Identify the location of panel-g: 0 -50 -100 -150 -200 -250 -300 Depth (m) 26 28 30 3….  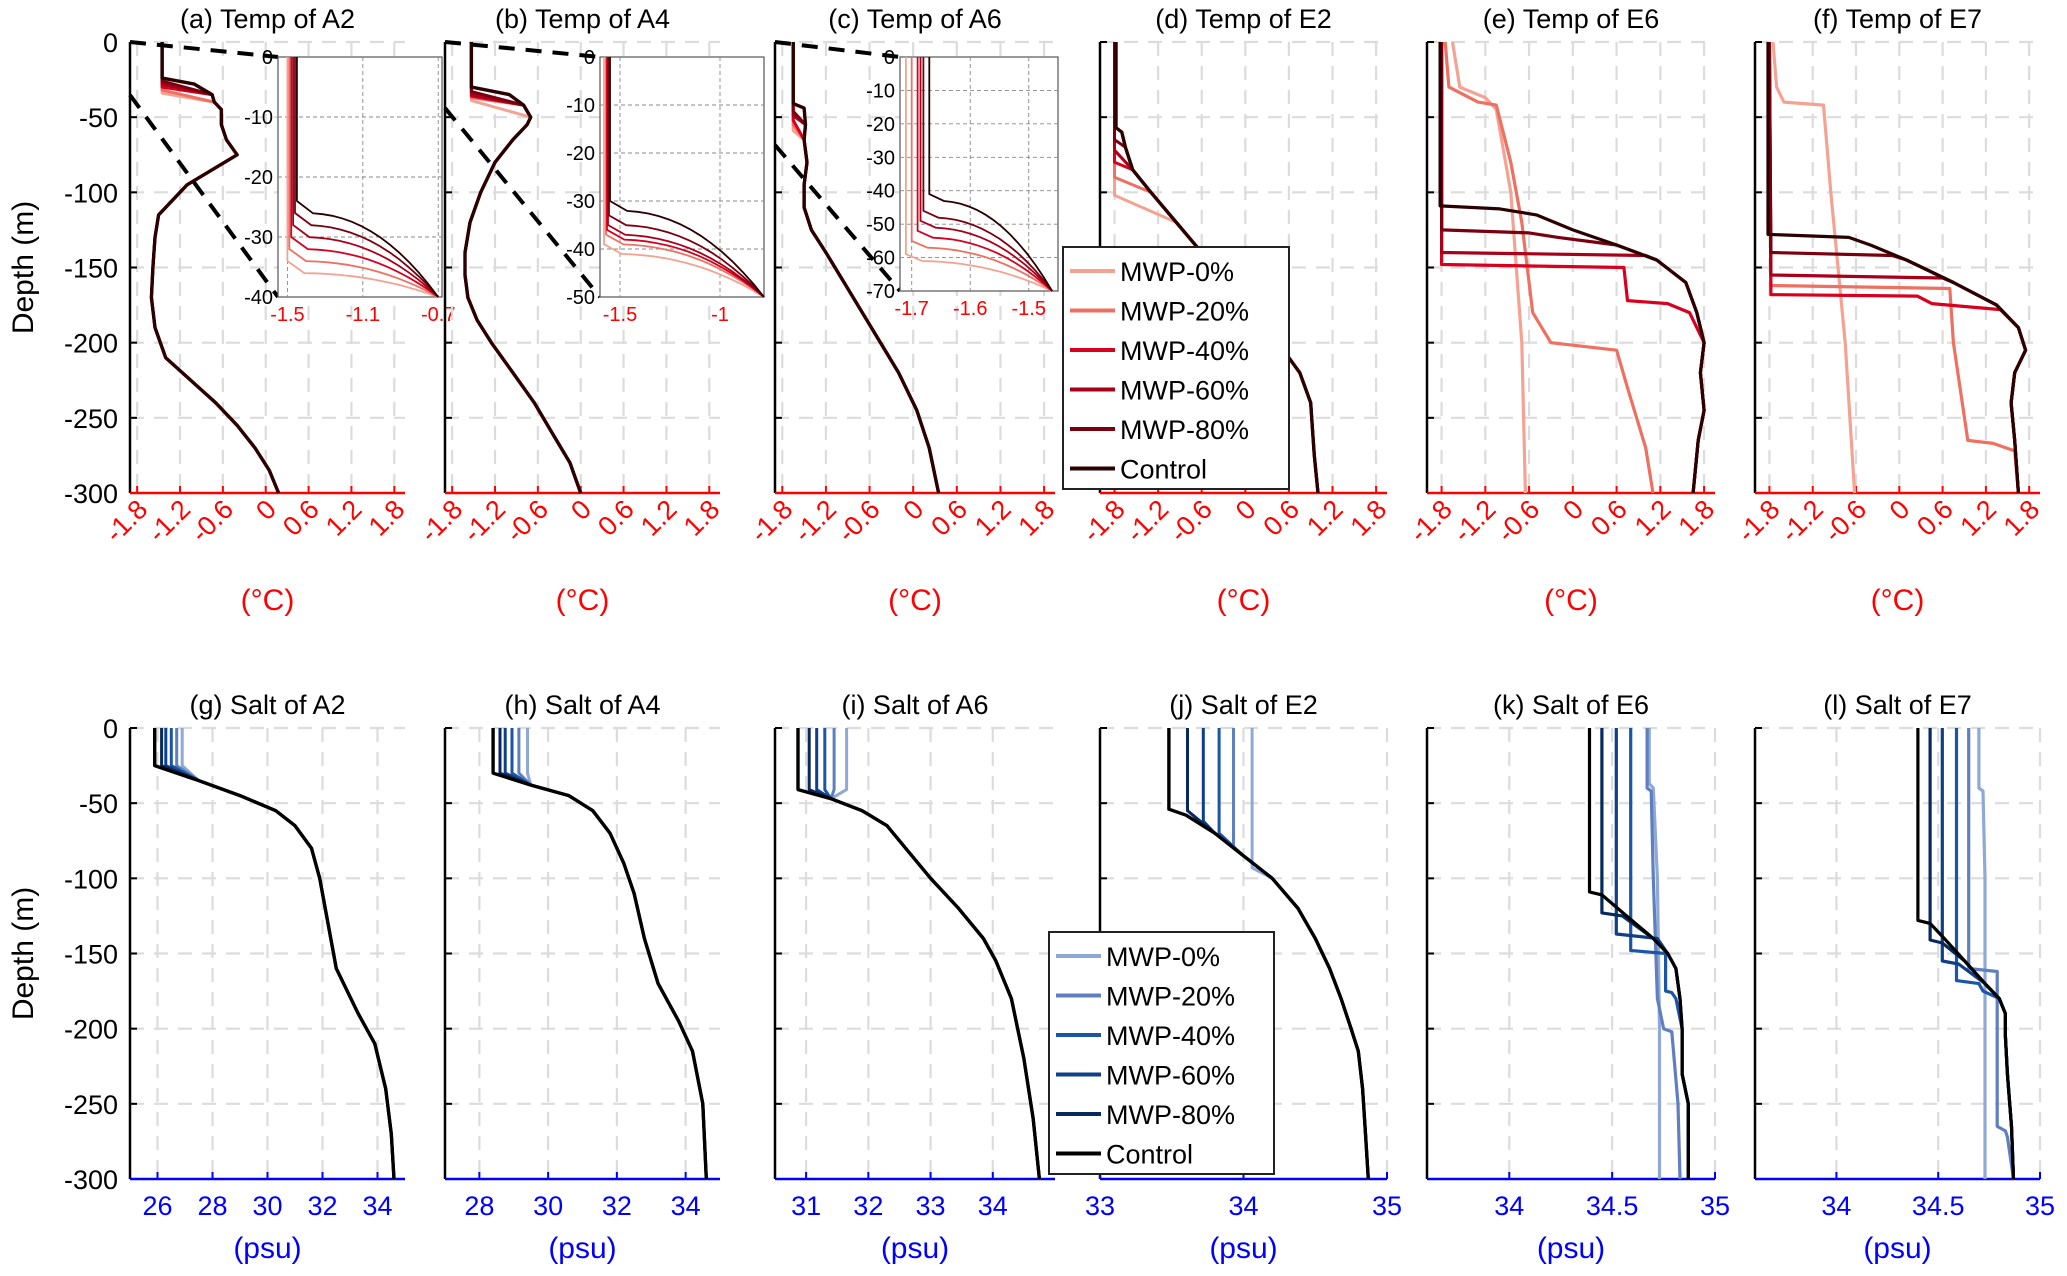
(206, 977).